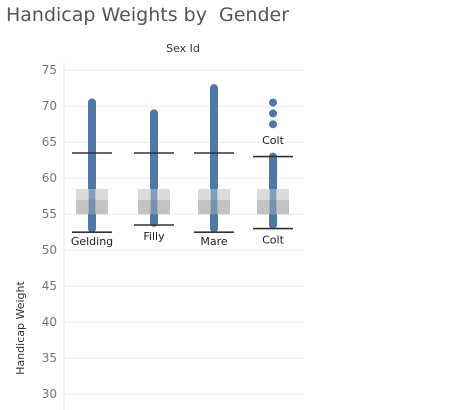 The image size is (475, 410). What do you see at coordinates (20, 328) in the screenshot?
I see `y-axis-title: Handicap Weight` at bounding box center [20, 328].